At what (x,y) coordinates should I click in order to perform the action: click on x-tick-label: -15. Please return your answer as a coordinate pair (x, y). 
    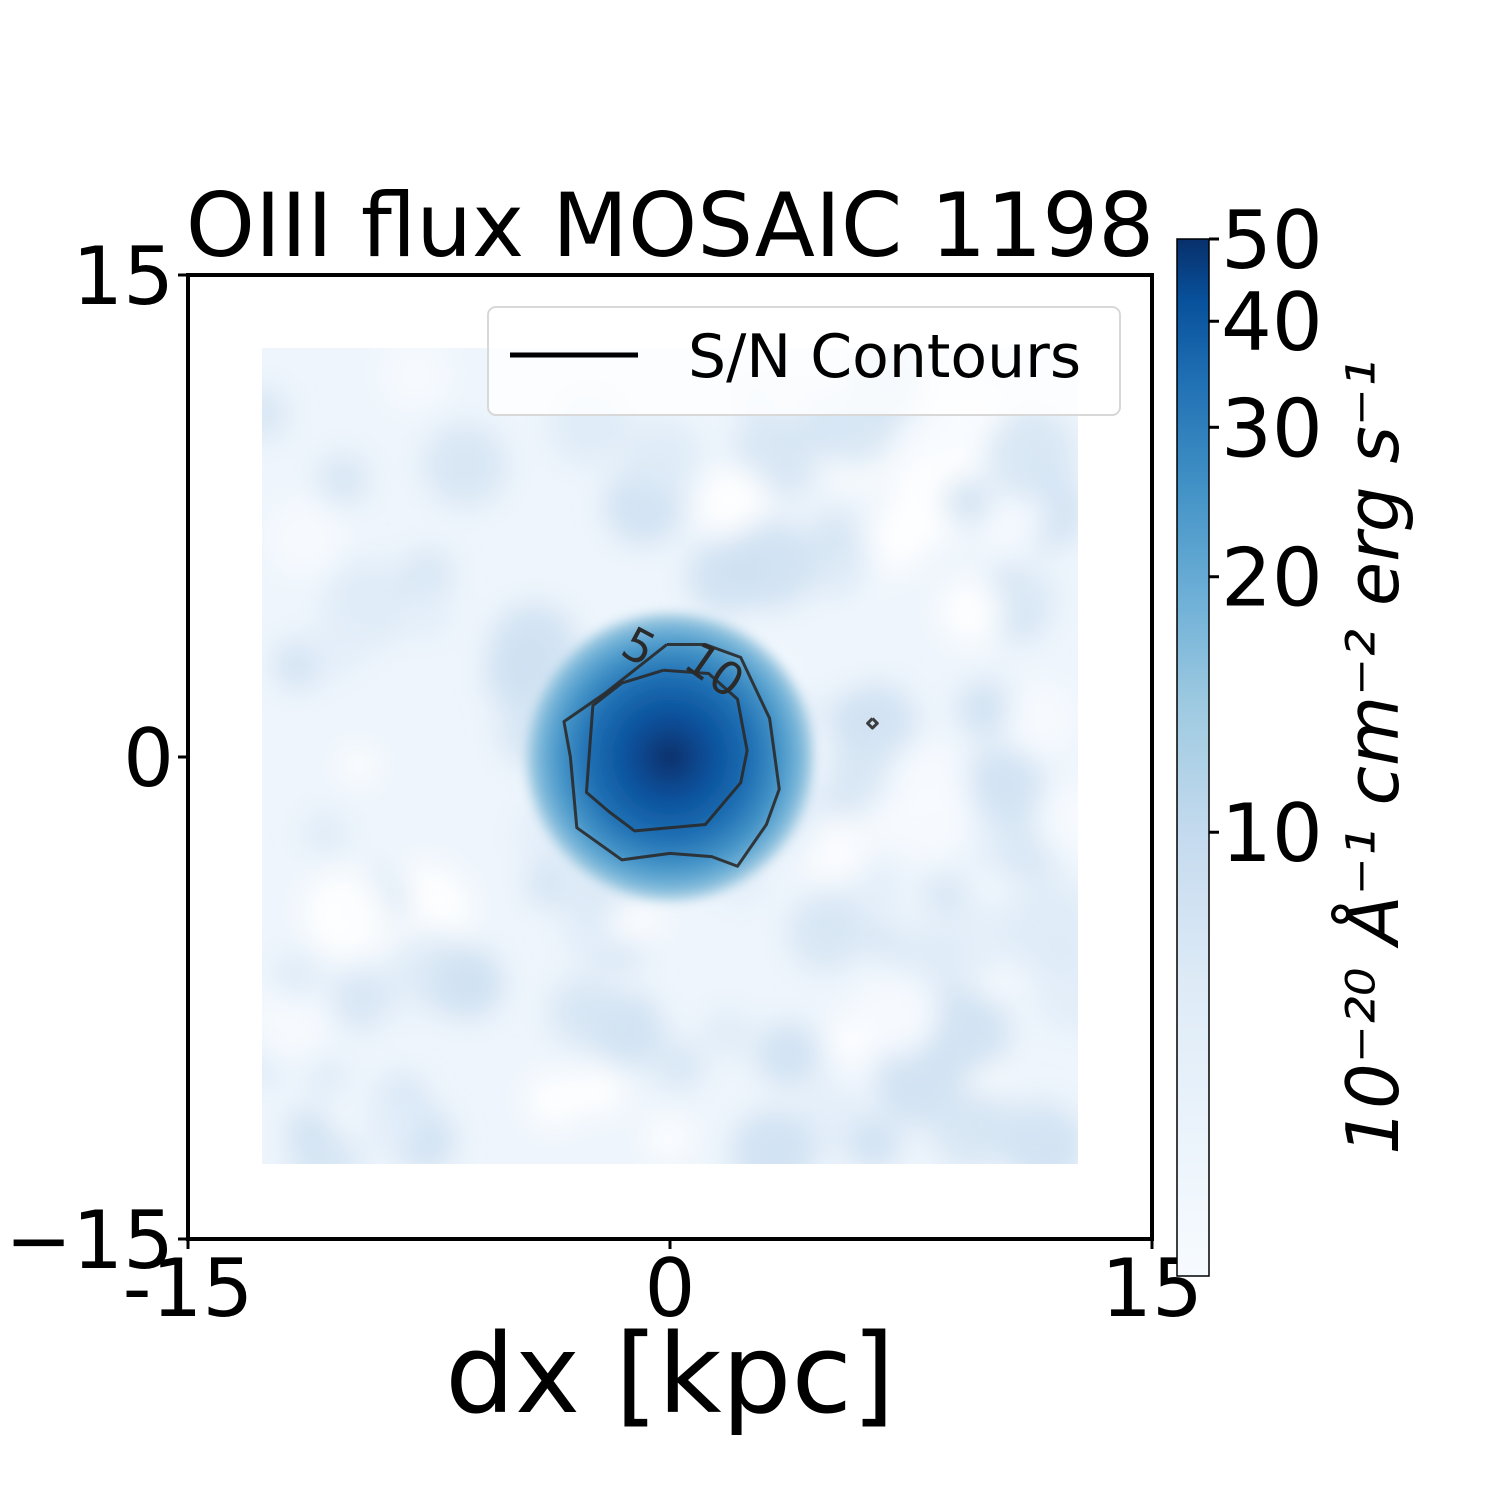
    Looking at the image, I should click on (188, 1288).